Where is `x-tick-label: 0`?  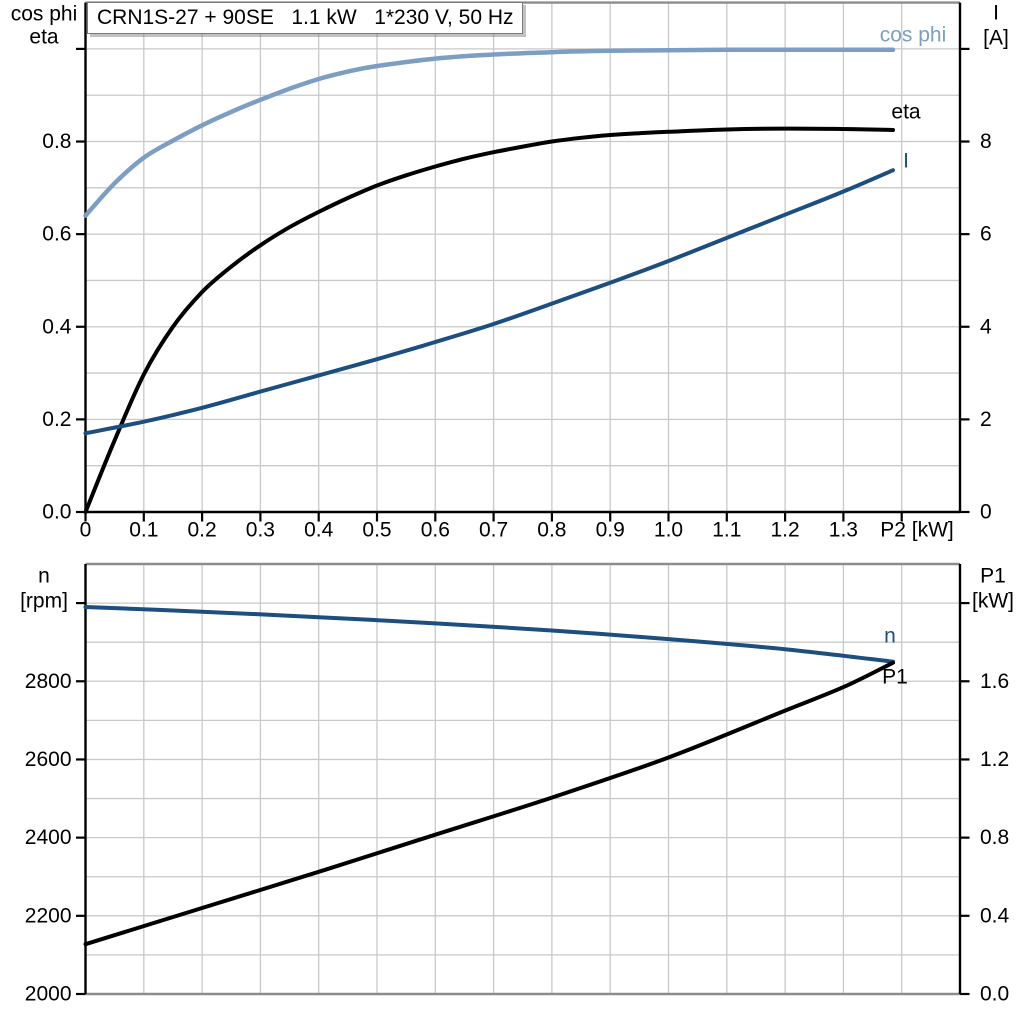 x-tick-label: 0 is located at coordinates (86, 530).